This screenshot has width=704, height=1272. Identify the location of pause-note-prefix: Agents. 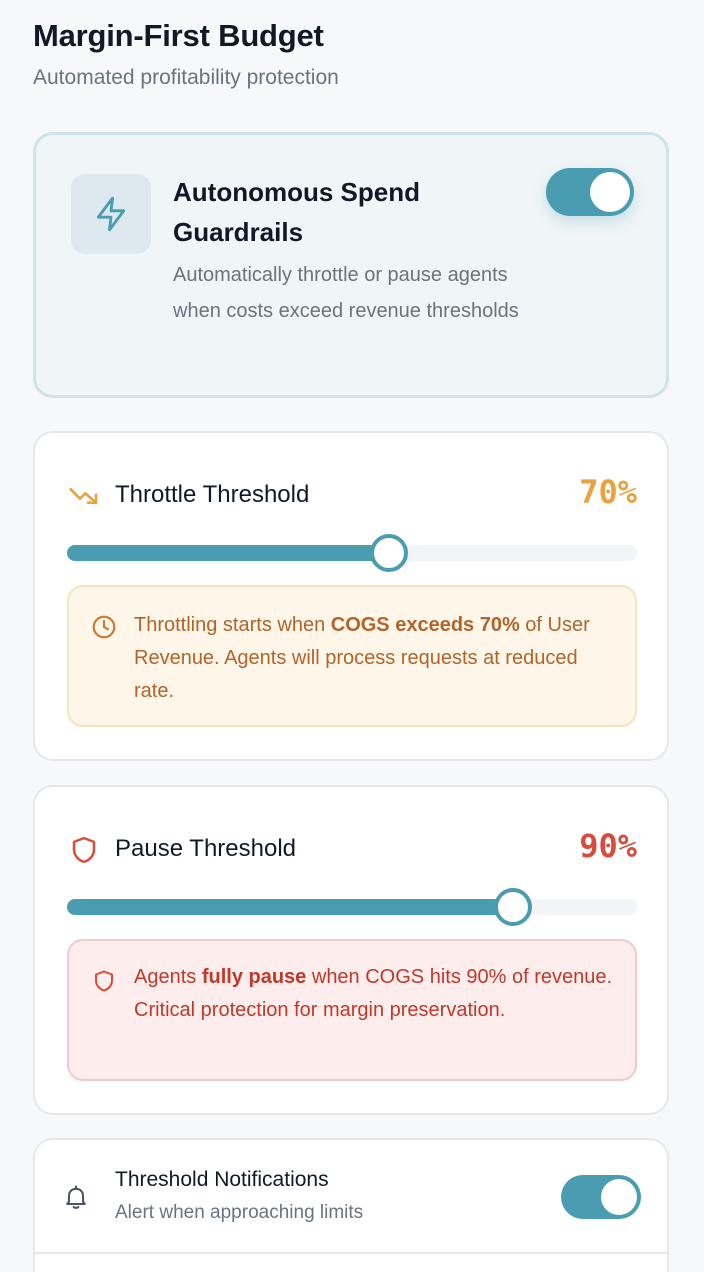
(168, 977).